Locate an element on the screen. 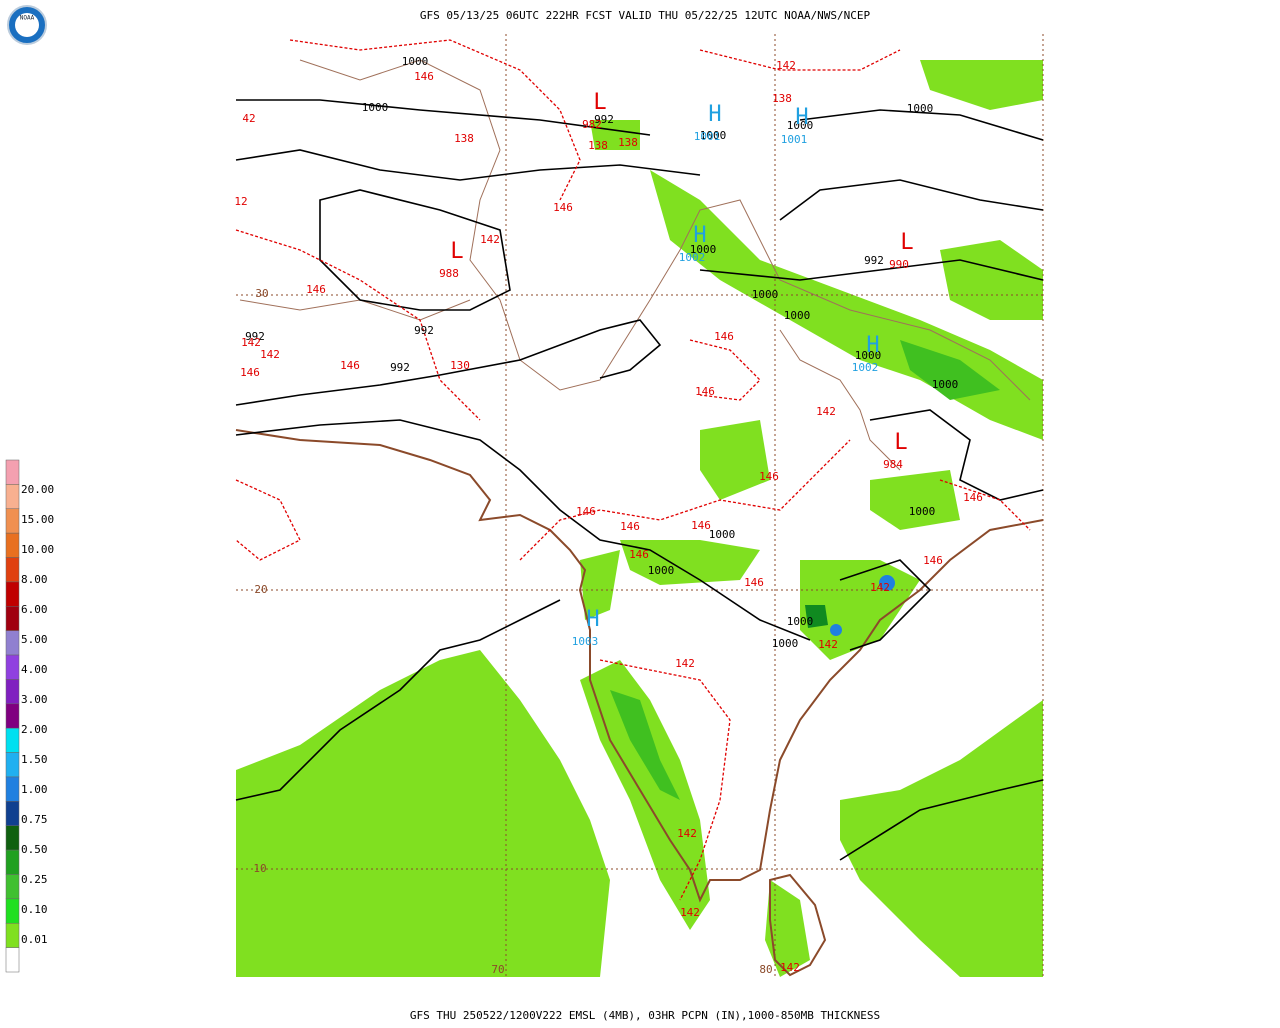  logo-text: NOAA is located at coordinates (27, 18).